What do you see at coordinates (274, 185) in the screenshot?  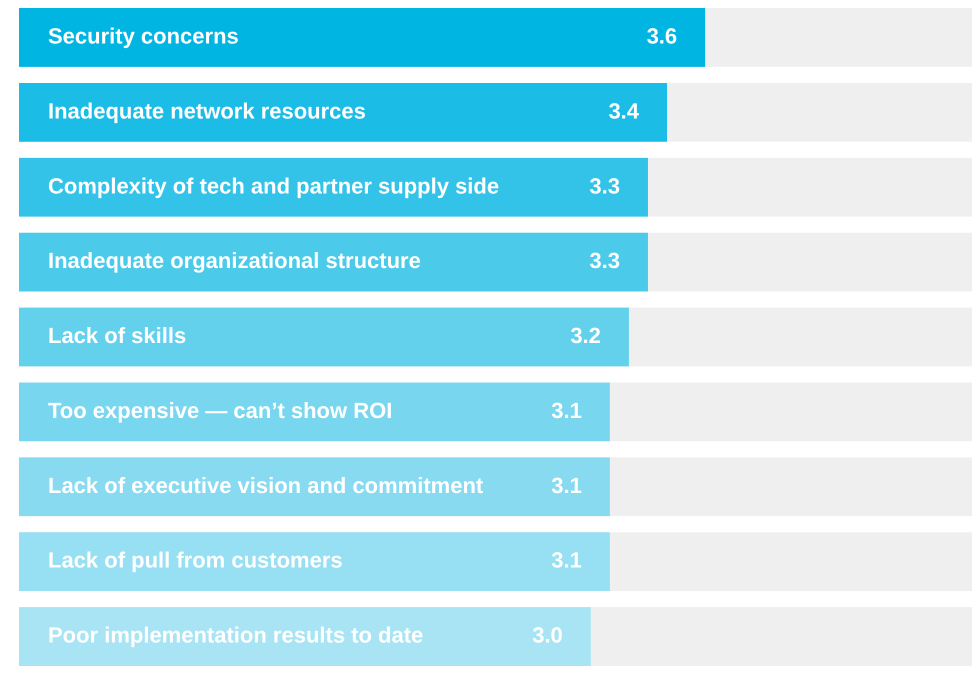 I see `y-tick-label: Complexity of tech and partner supply side` at bounding box center [274, 185].